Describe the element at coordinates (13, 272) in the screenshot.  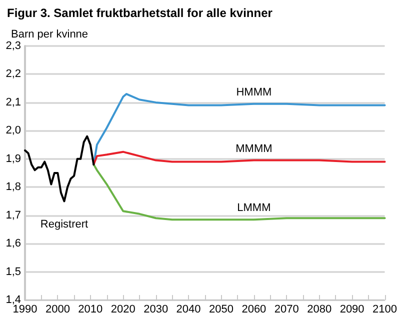
I see `y-tick-label: 1,5` at that location.